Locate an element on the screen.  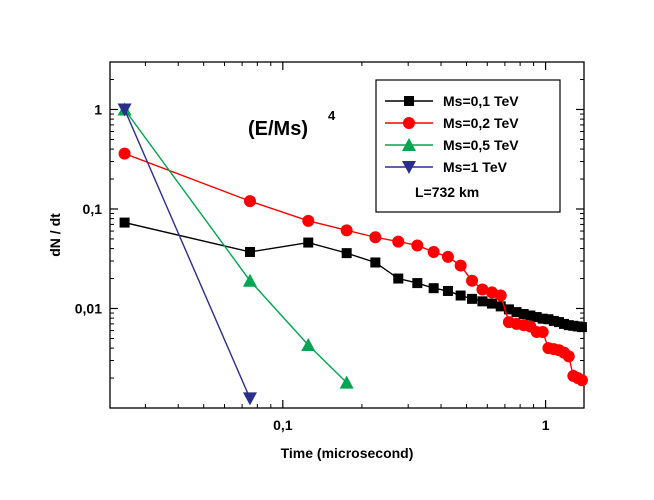
legend-entry: Ms=0,2 TeV is located at coordinates (452, 123).